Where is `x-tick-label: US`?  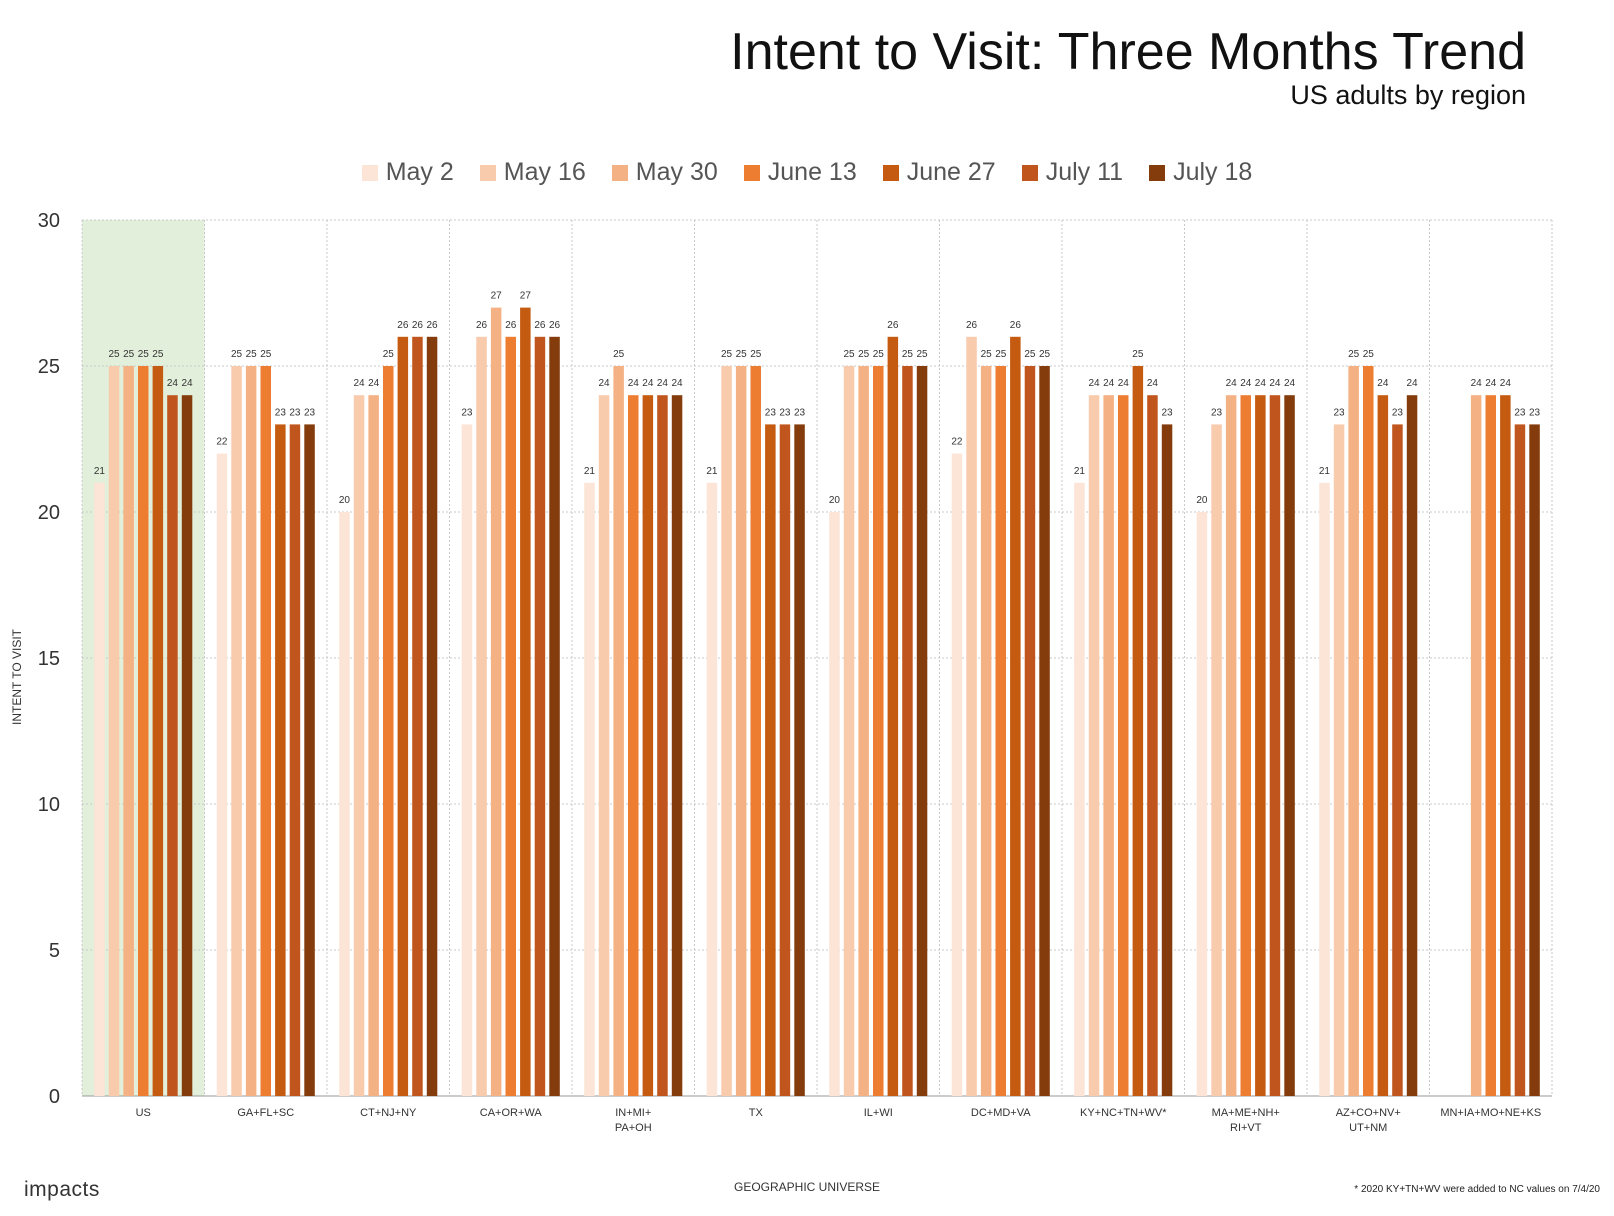 x-tick-label: US is located at coordinates (143, 1113).